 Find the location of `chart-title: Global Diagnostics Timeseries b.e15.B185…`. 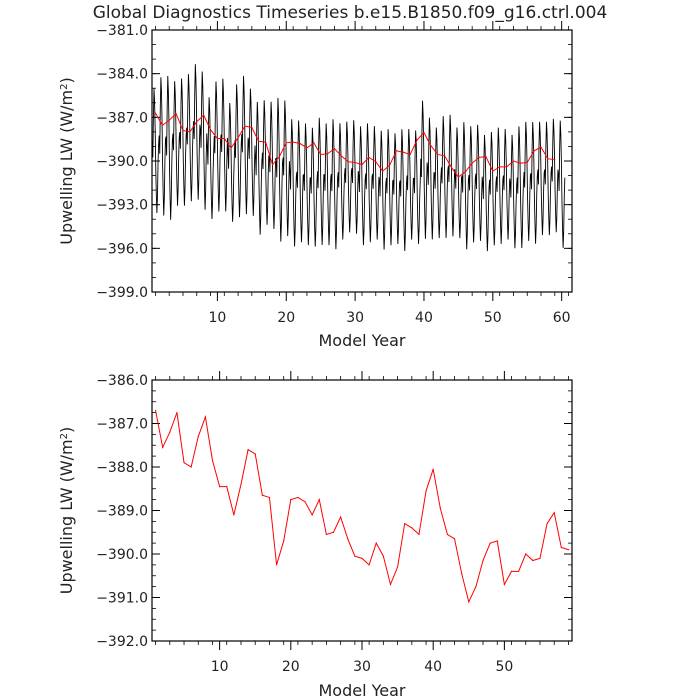

chart-title: Global Diagnostics Timeseries b.e15.B185… is located at coordinates (350, 13).